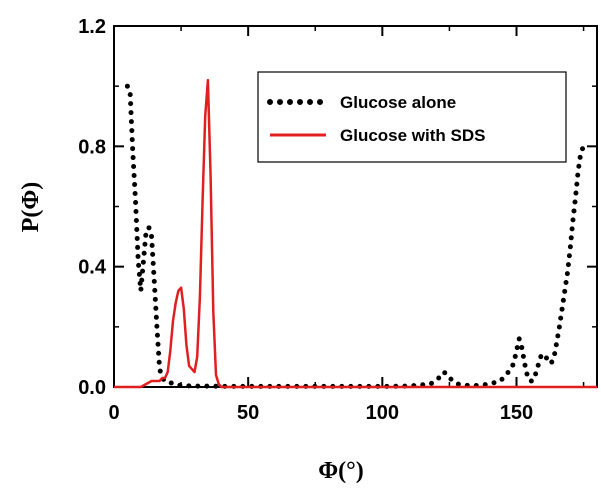  What do you see at coordinates (92, 147) in the screenshot?
I see `y-tick-label: 0.8` at bounding box center [92, 147].